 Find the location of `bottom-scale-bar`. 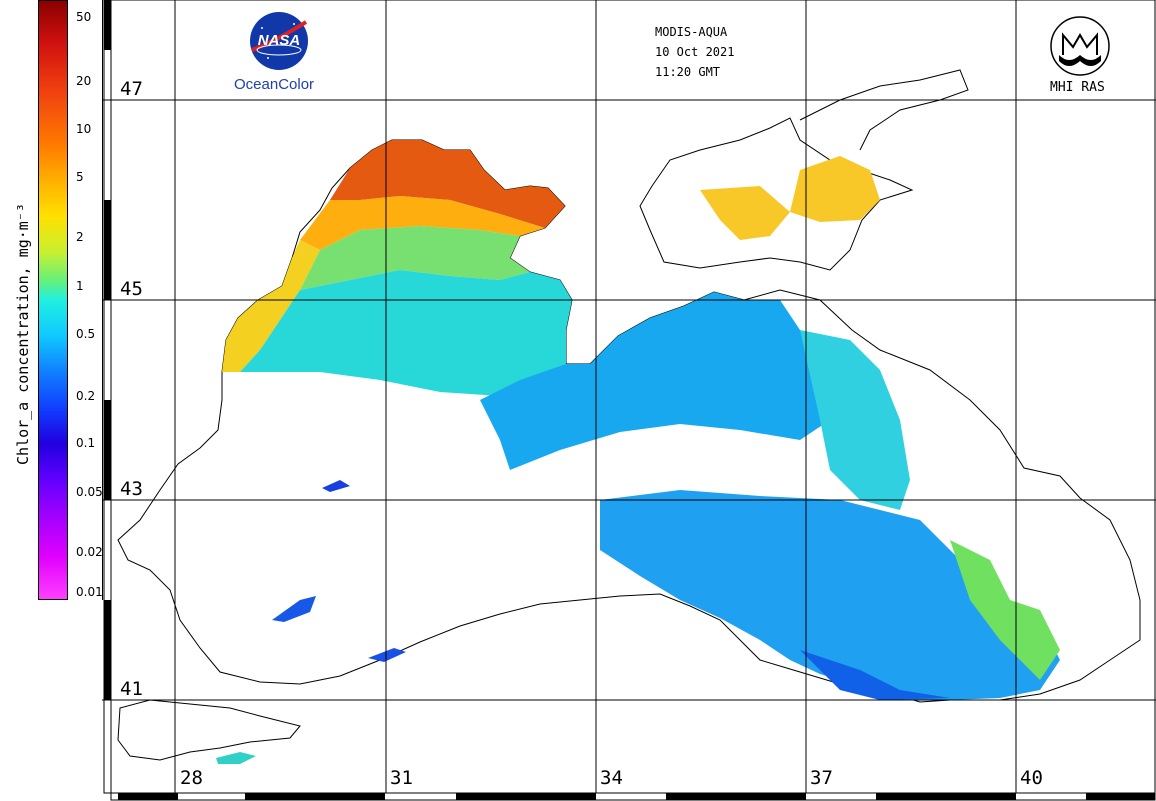

bottom-scale-bar is located at coordinates (633, 796).